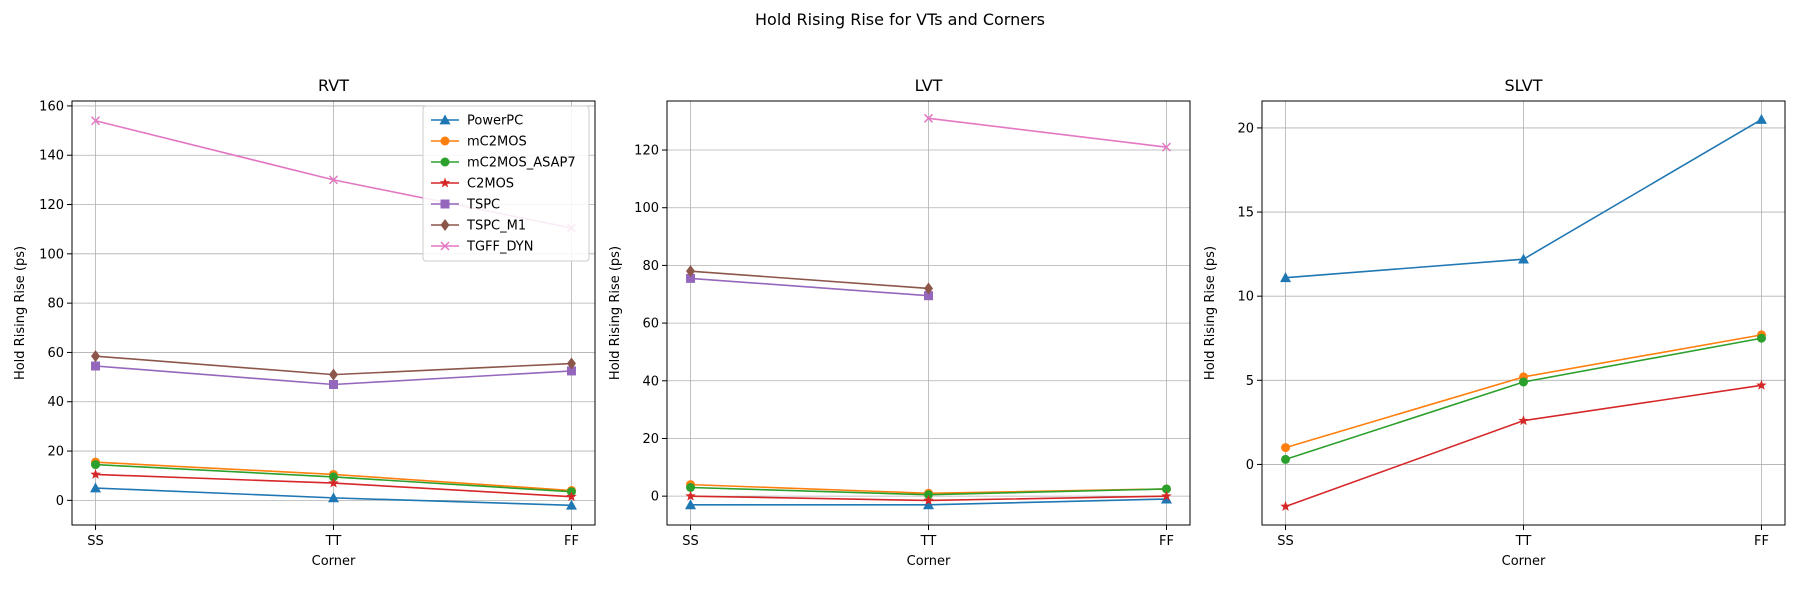 Image resolution: width=1800 pixels, height=604 pixels. Describe the element at coordinates (465, 205) in the screenshot. I see `legend-item: TSPC` at that location.